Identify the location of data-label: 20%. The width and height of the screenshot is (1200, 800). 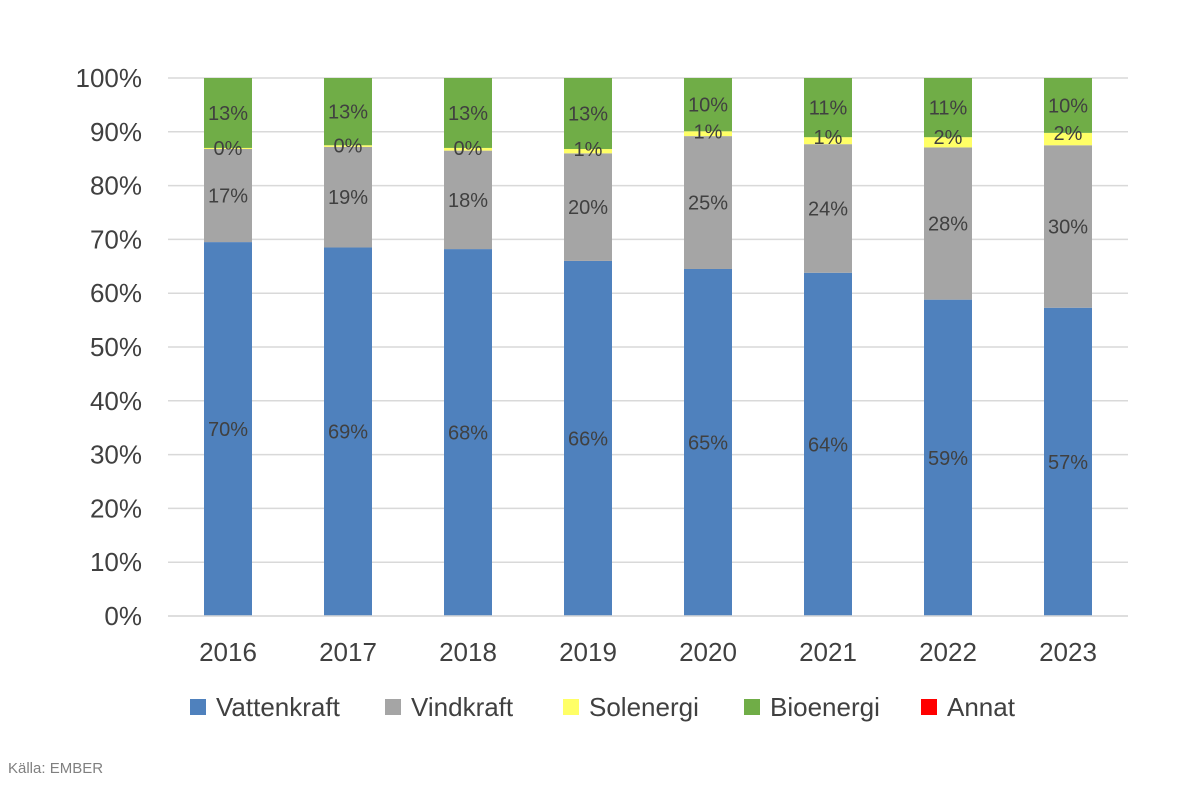
(588, 208).